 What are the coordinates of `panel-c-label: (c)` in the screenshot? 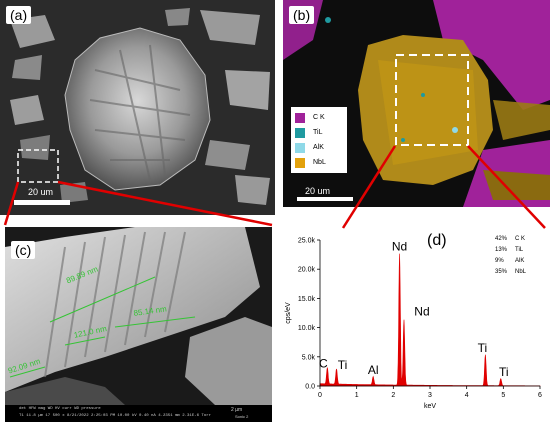 It's located at (23, 250).